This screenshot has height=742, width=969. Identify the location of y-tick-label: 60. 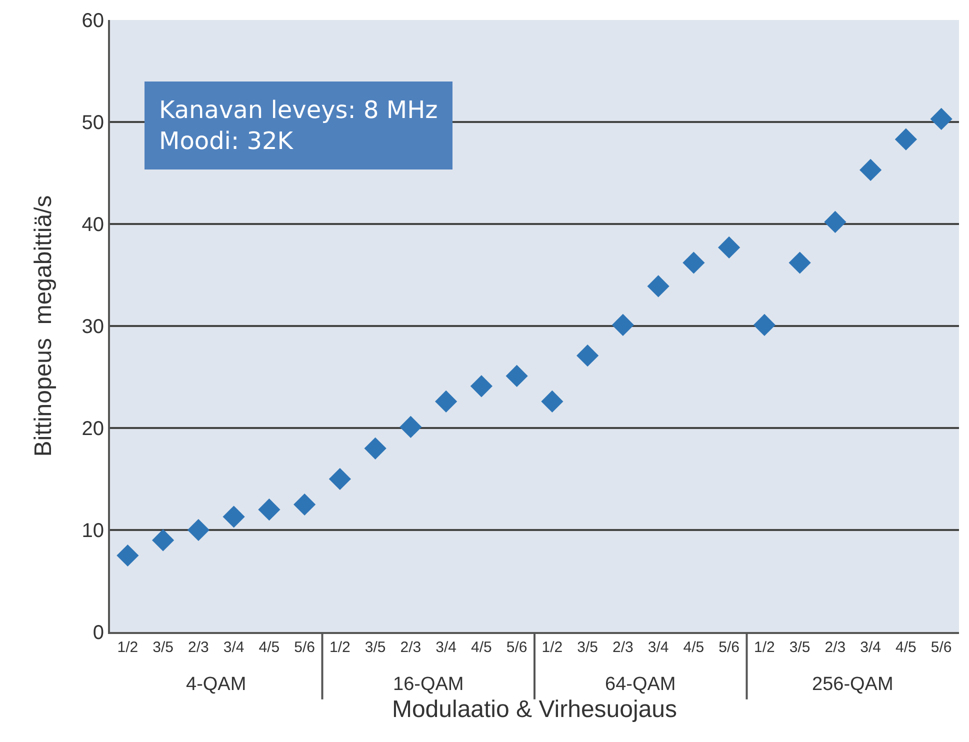
(93, 21).